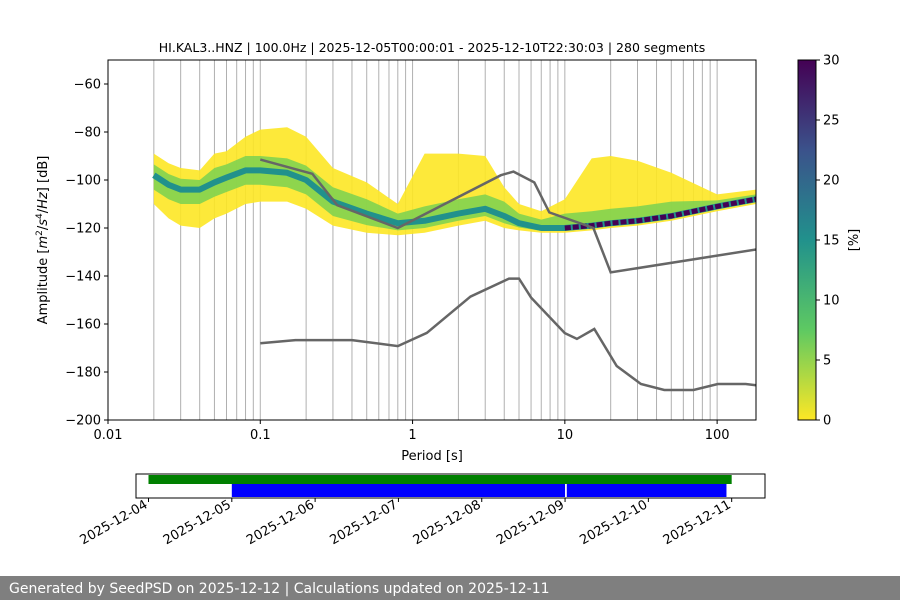 Image resolution: width=900 pixels, height=602 pixels. Describe the element at coordinates (280, 522) in the screenshot. I see `timeline-tick-label: 2025-12-06` at that location.